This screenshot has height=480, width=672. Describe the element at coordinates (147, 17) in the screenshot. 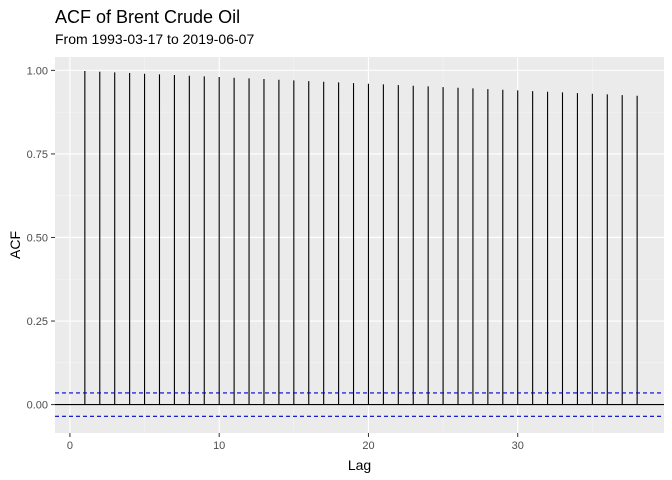

I see `chart-title: ACF of Brent Crude Oil` at that location.